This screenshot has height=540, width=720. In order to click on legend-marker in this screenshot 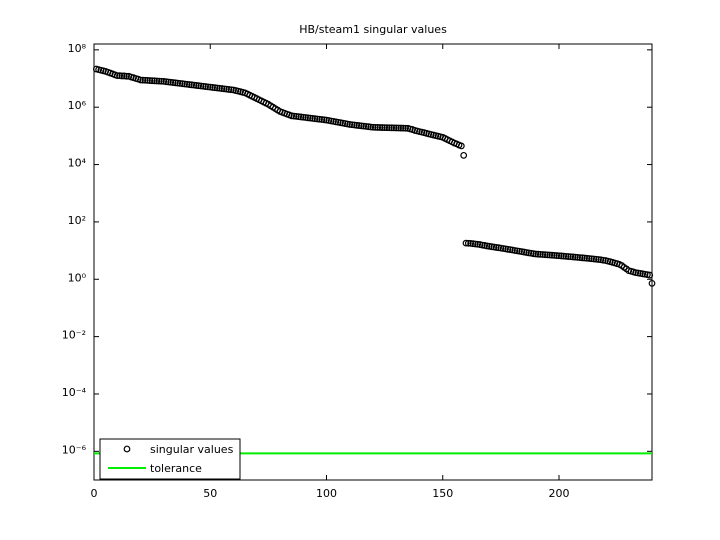, I will do `click(127, 449)`.